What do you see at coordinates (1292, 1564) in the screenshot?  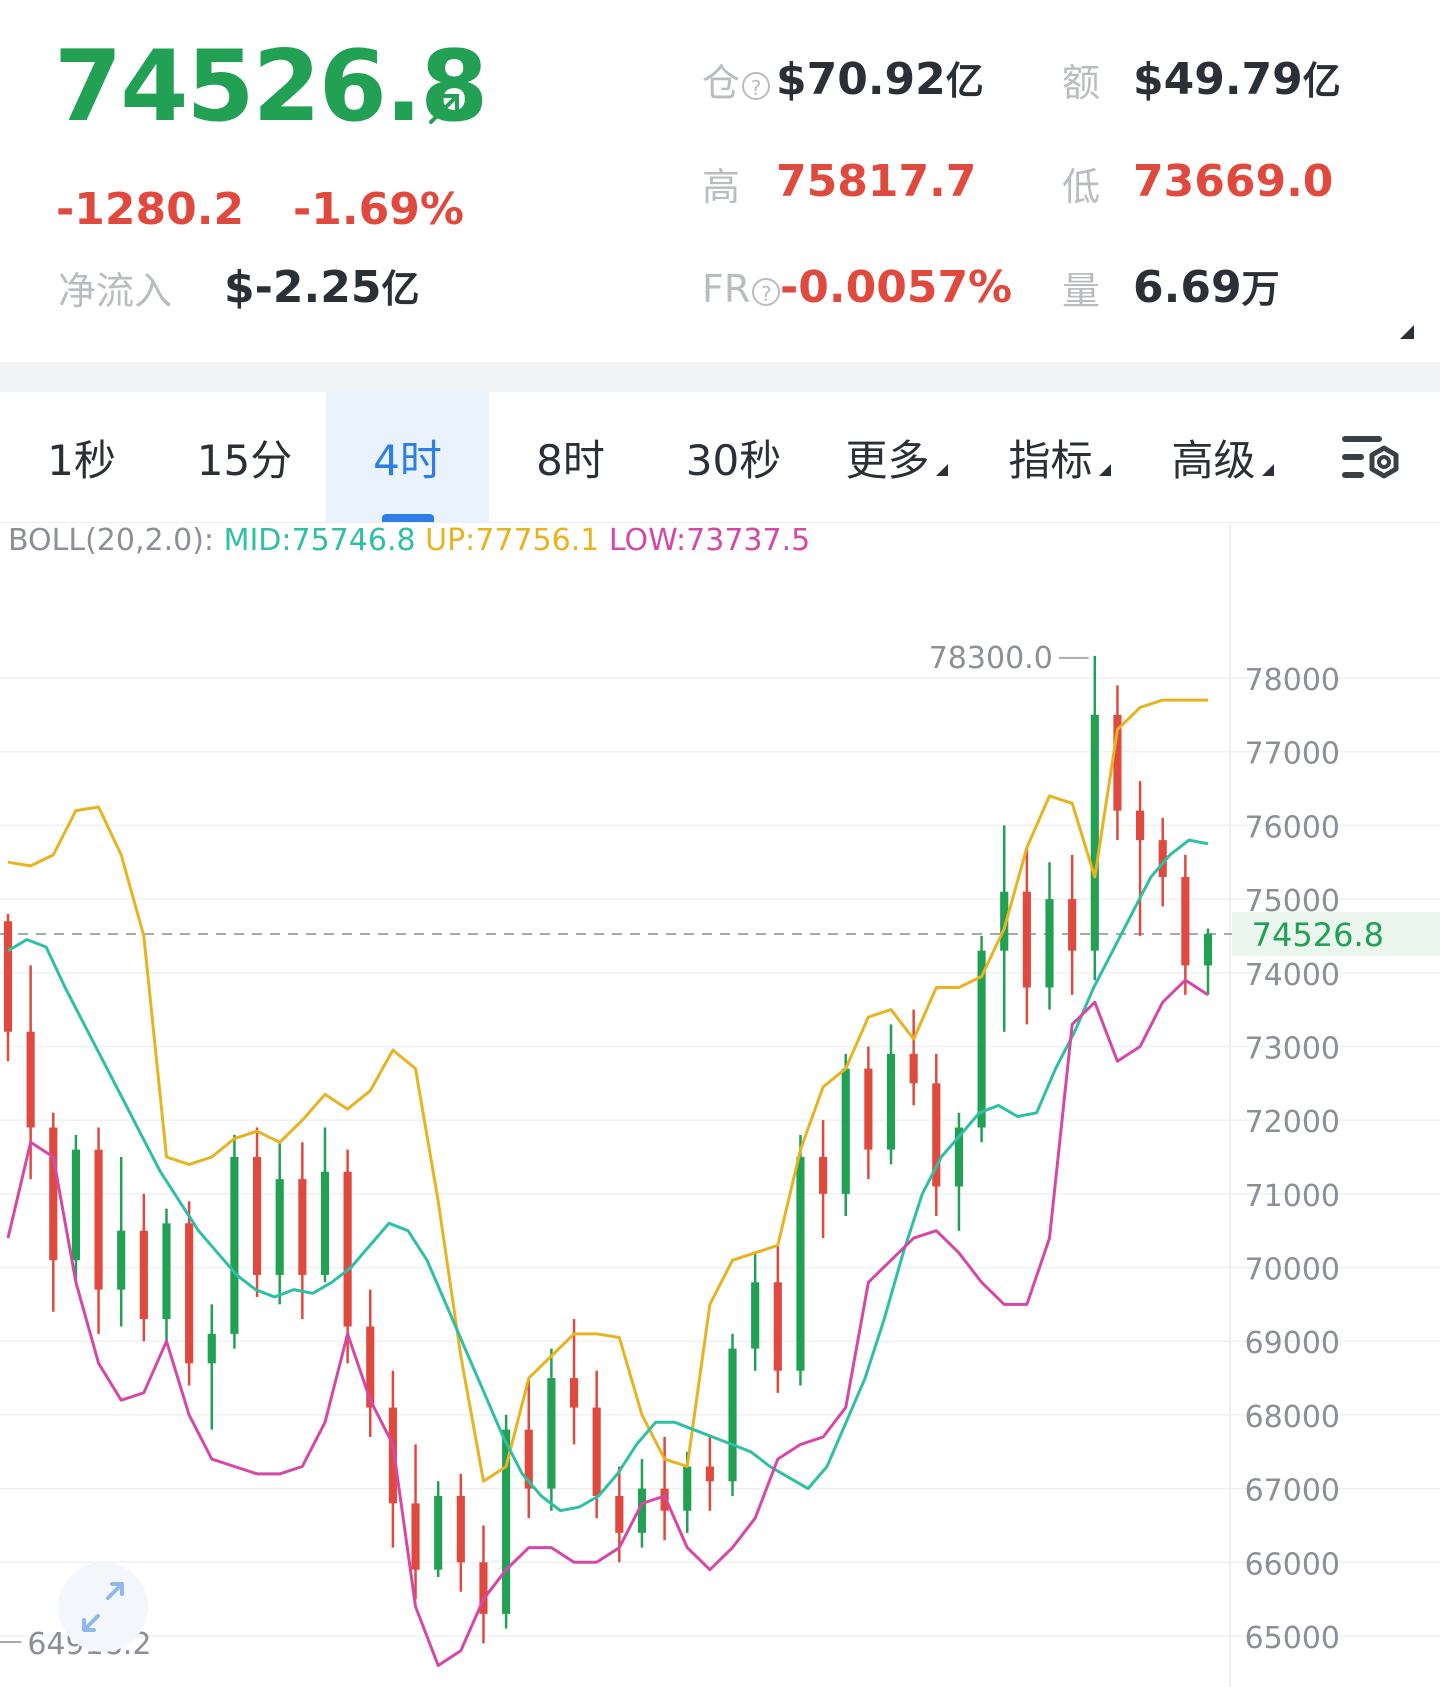 I see `y-tick-label: 66000` at bounding box center [1292, 1564].